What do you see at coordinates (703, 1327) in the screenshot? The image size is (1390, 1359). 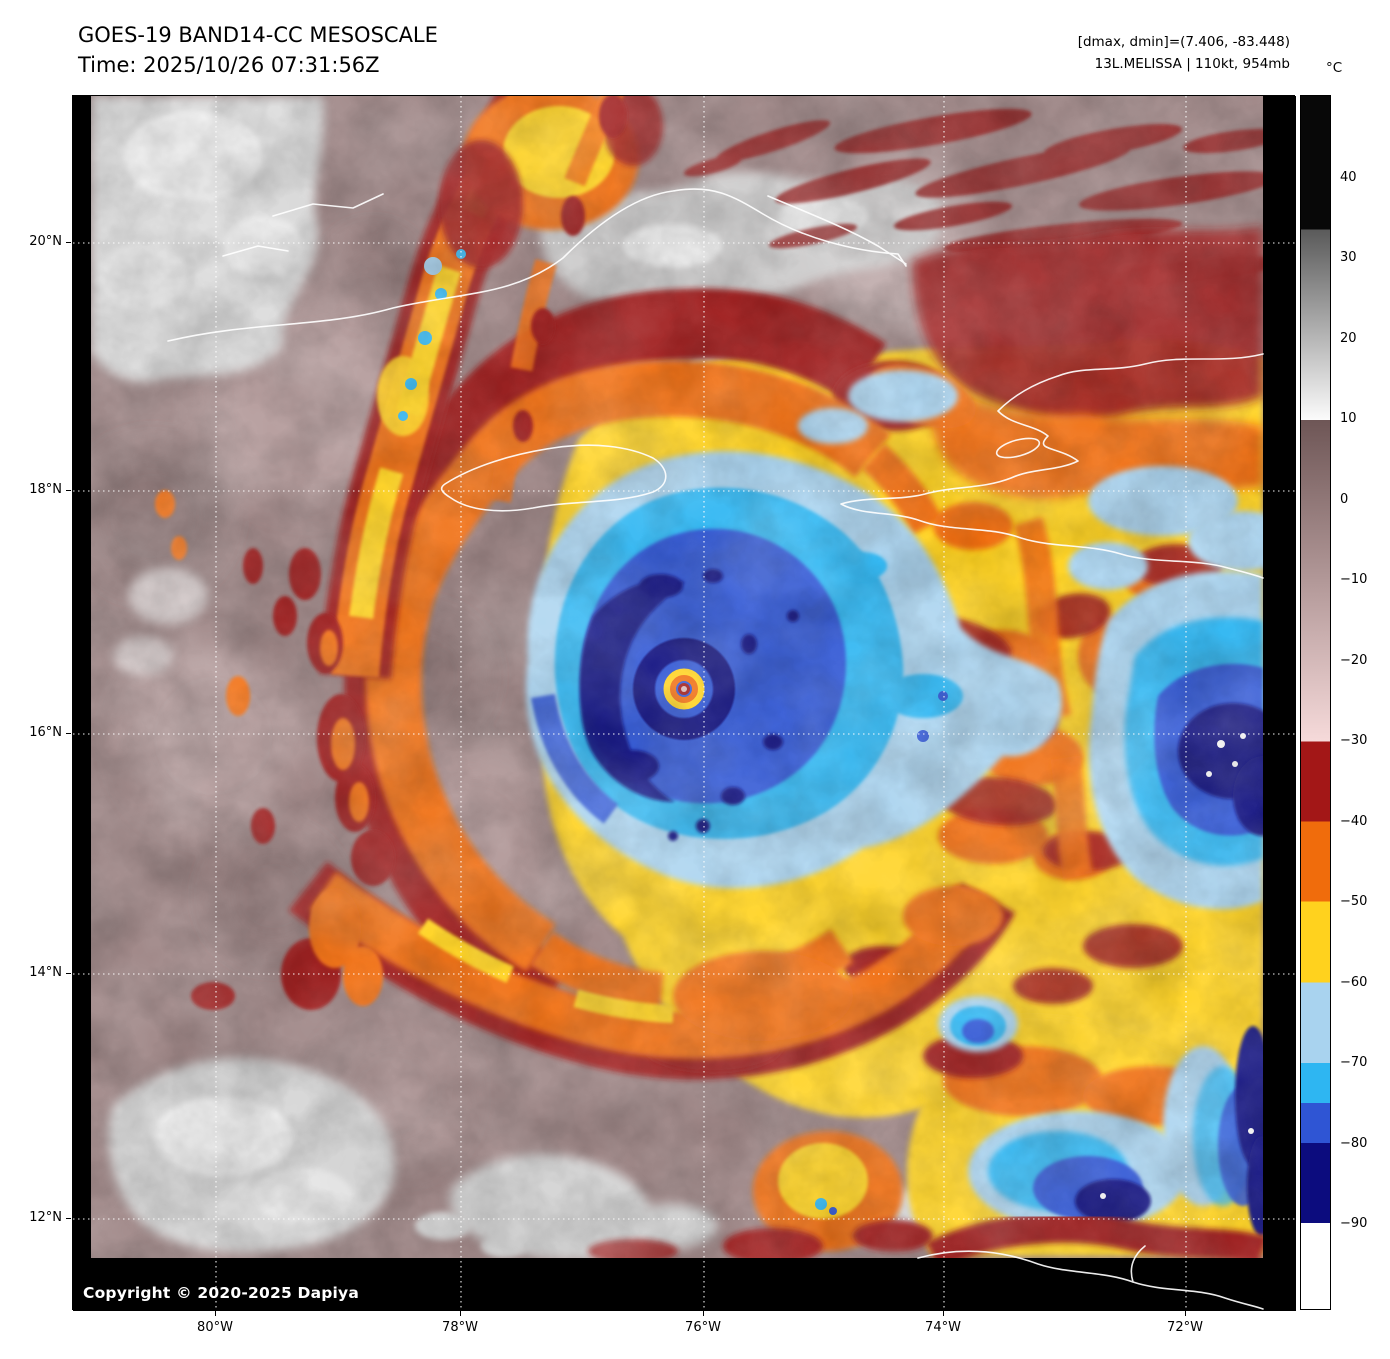 I see `lon-tick-label: 76°W` at bounding box center [703, 1327].